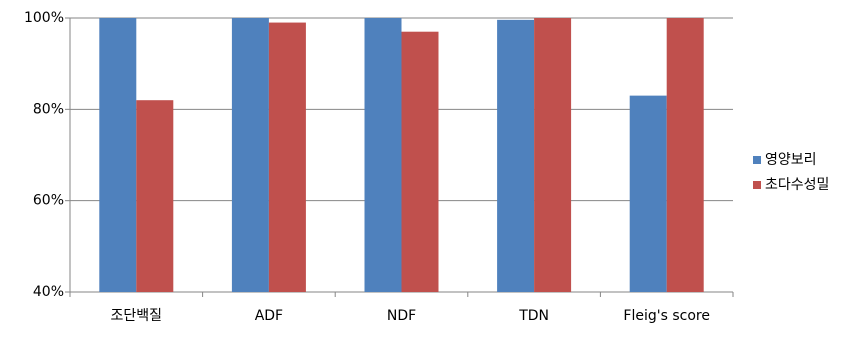 This screenshot has height=341, width=857. Describe the element at coordinates (48, 201) in the screenshot. I see `y-tick-label: 60%` at that location.